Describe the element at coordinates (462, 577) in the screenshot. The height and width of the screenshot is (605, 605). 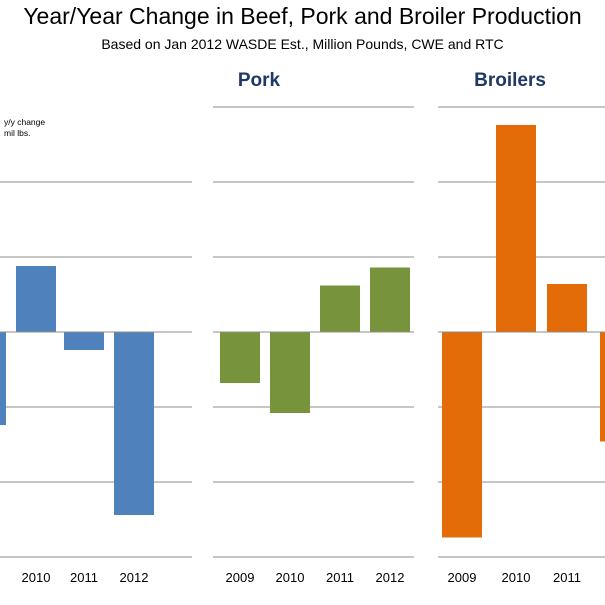
I see `broilers-tick-label: 2009` at that location.